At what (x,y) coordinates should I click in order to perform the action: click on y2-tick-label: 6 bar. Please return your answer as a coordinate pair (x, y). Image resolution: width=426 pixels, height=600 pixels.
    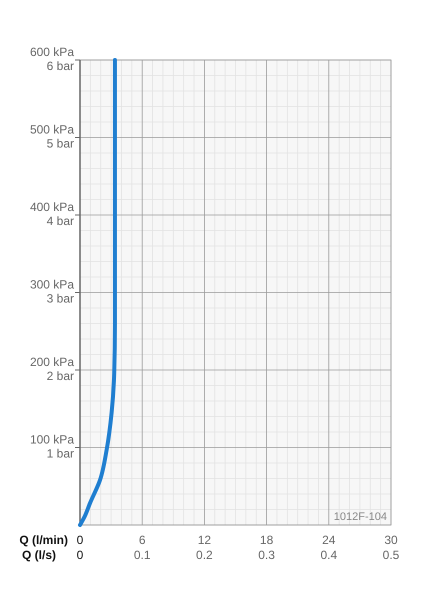
    Looking at the image, I should click on (60, 66).